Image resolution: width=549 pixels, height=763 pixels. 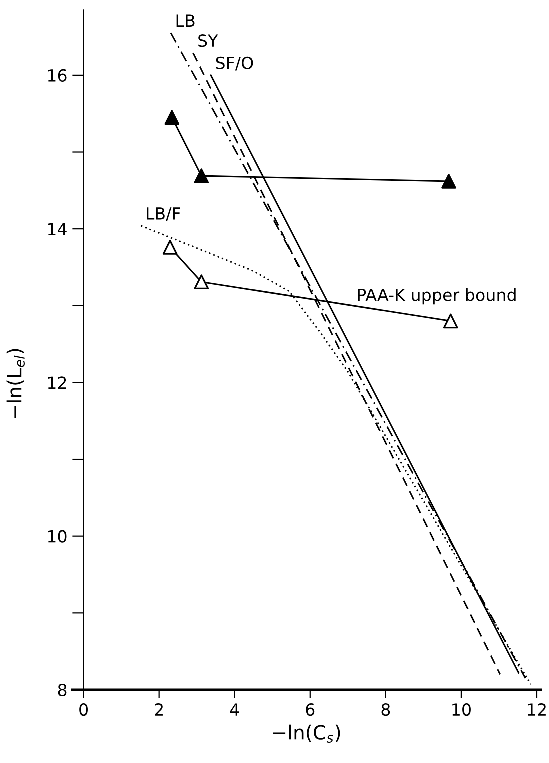 I want to click on y-tick-label: 14, so click(x=57, y=229).